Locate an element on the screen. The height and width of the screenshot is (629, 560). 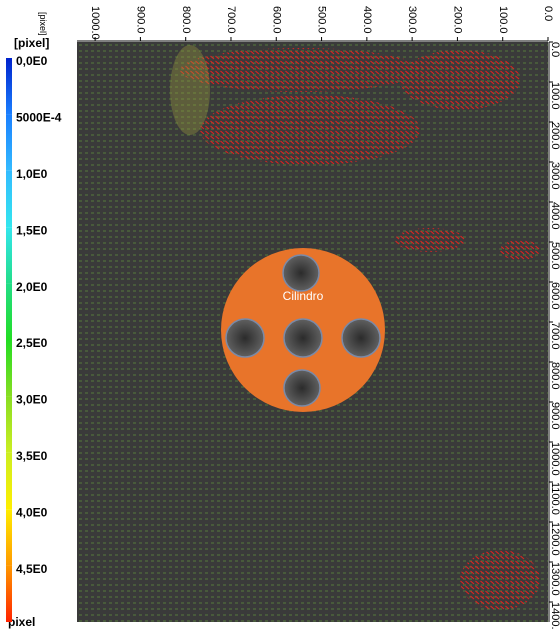
y-tick-label: 400.0 is located at coordinates (554, 216).